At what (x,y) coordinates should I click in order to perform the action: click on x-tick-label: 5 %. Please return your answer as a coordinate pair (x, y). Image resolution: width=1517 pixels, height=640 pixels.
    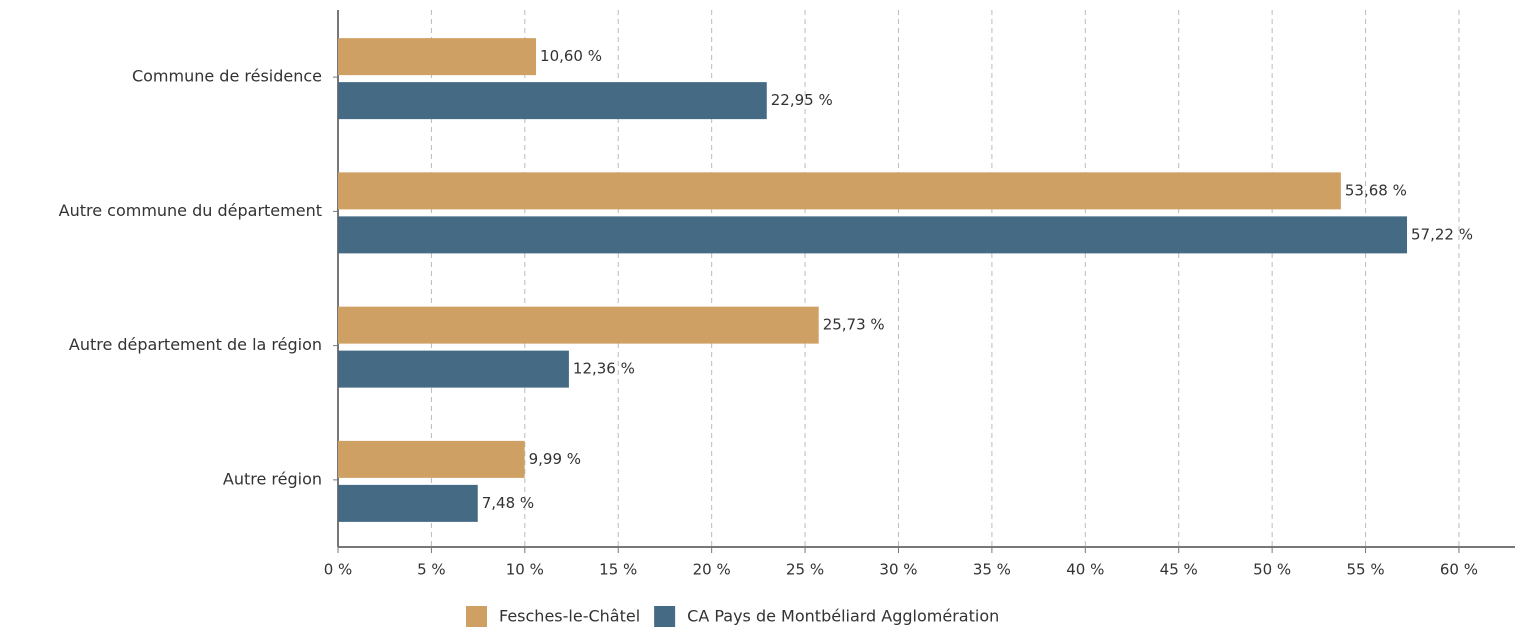
    Looking at the image, I should click on (431, 570).